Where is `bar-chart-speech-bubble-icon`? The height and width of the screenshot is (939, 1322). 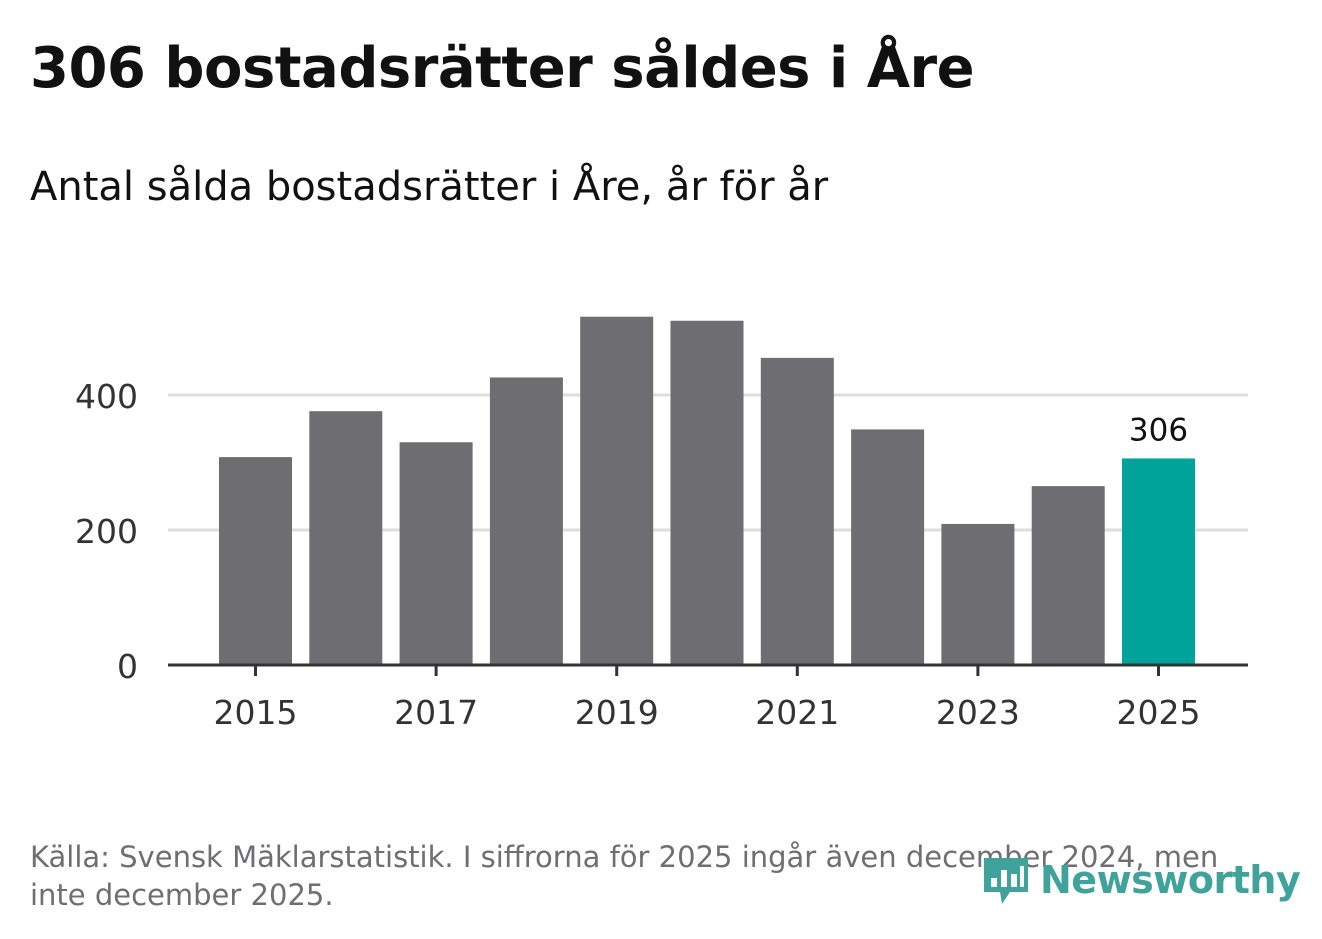 bar-chart-speech-bubble-icon is located at coordinates (1006, 881).